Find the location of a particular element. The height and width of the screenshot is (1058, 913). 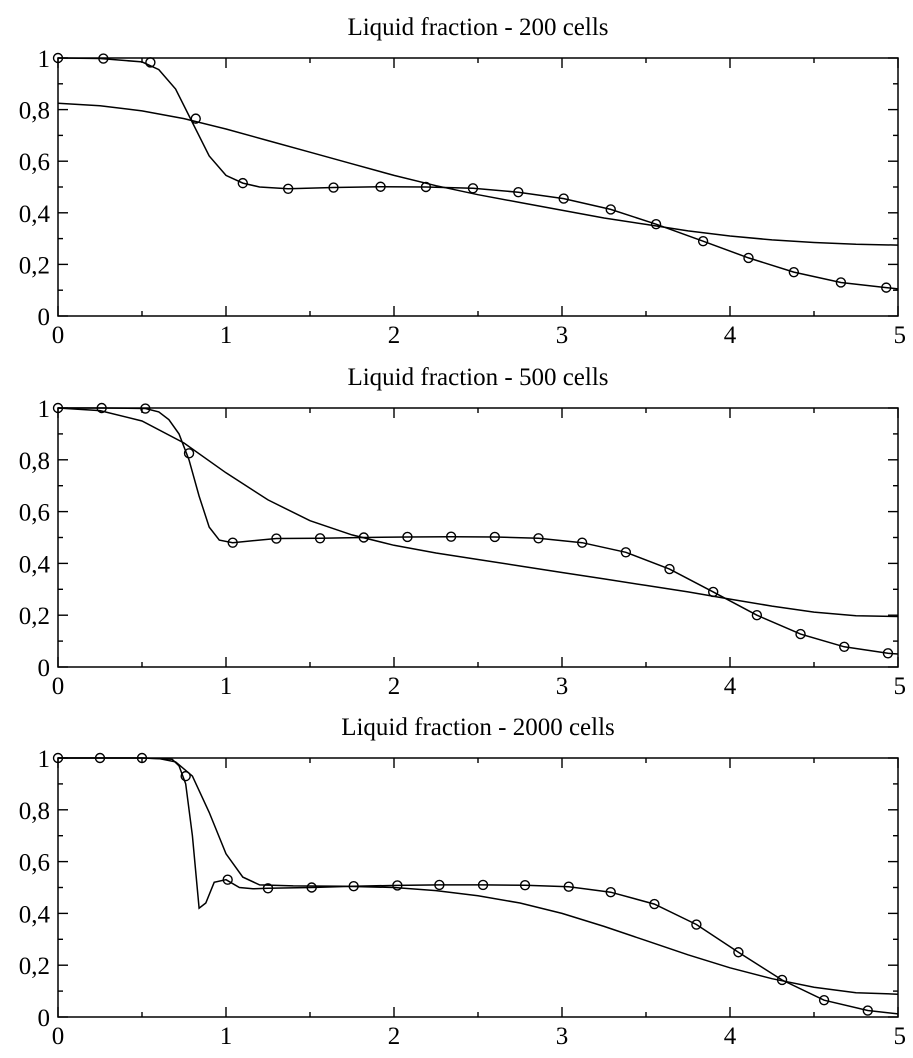

chart-title: Liquid fraction - 2000 cells is located at coordinates (478, 727).